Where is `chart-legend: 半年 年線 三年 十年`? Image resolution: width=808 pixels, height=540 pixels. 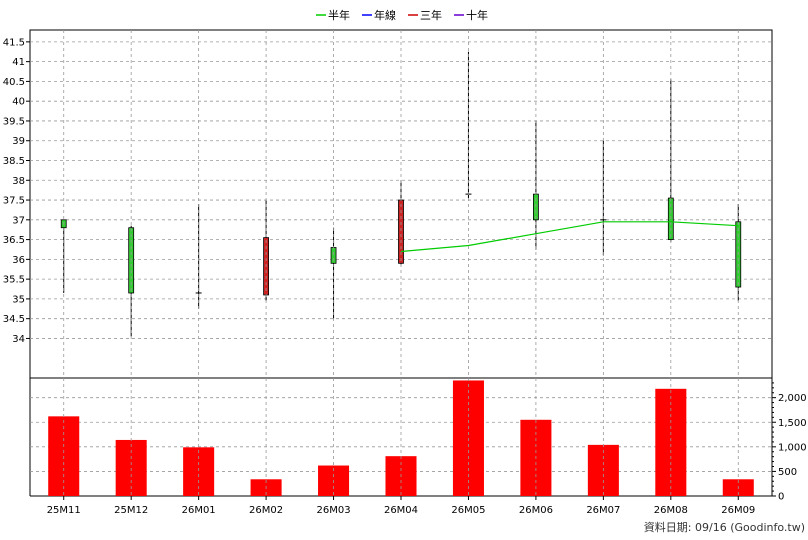
chart-legend: 半年 年線 三年 十年 is located at coordinates (402, 15).